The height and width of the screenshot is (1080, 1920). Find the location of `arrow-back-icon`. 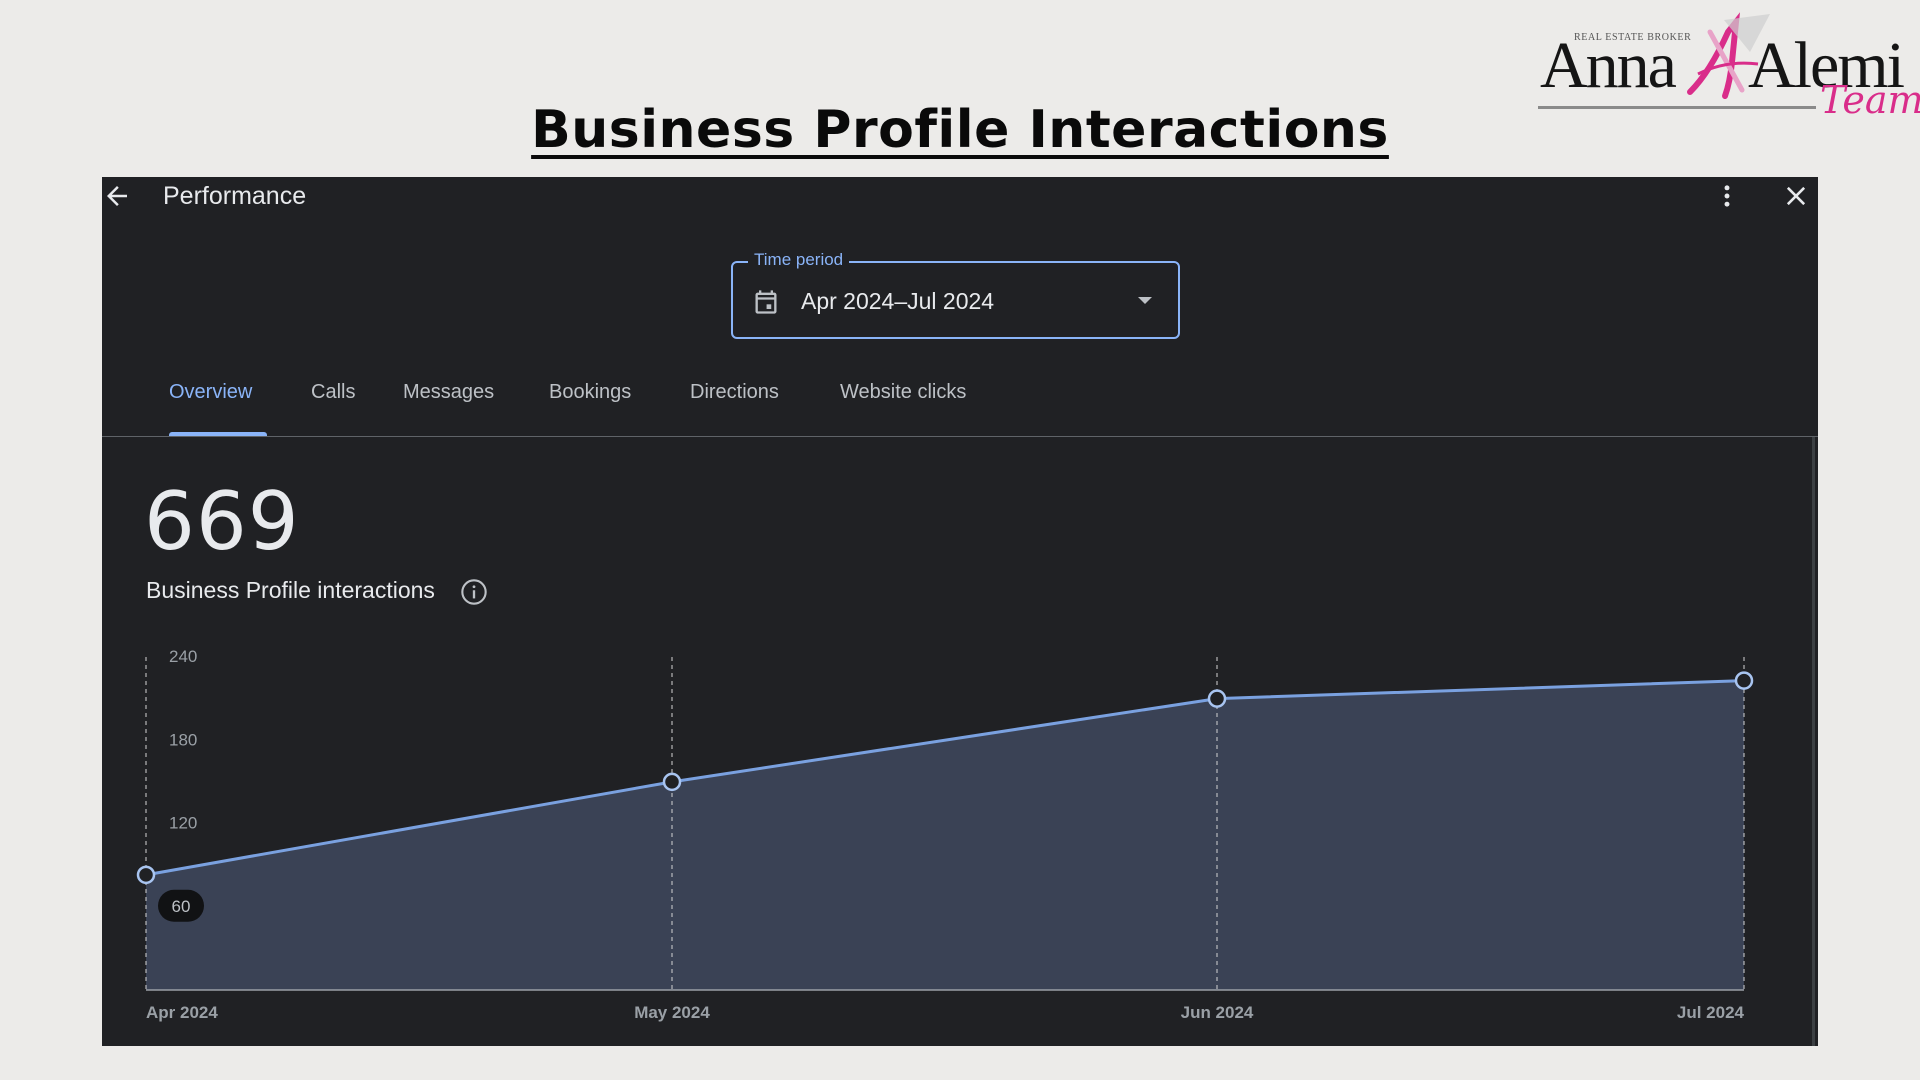

arrow-back-icon is located at coordinates (117, 196).